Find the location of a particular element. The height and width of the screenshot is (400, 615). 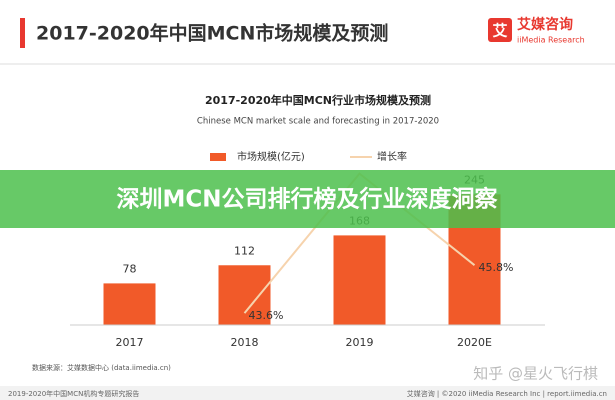

logo-icon: 艾 is located at coordinates (499, 31).